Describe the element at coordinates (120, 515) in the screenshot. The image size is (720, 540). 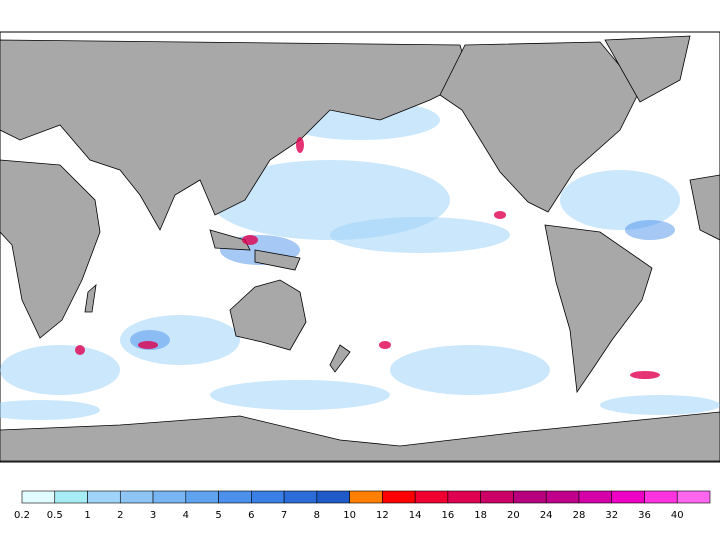
I see `legend-label: 2` at that location.